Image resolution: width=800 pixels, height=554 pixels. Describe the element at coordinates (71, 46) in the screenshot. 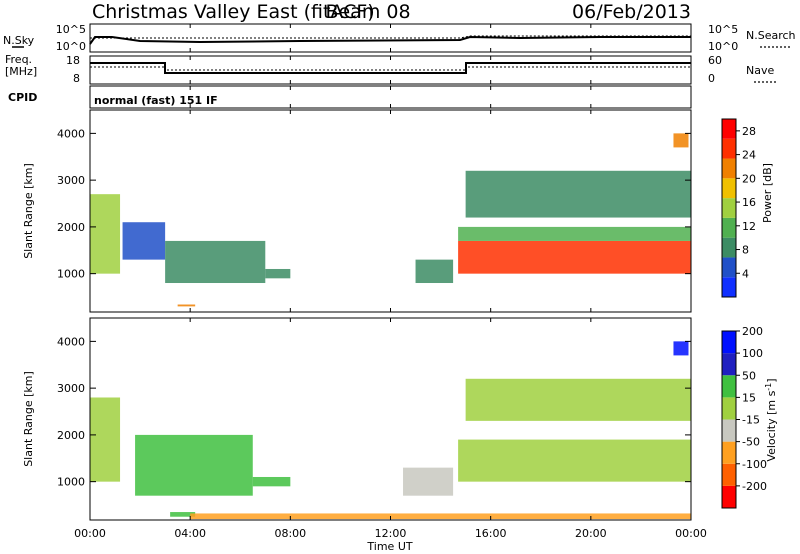

I see `noise-left-tick-bottom: 10^0` at that location.